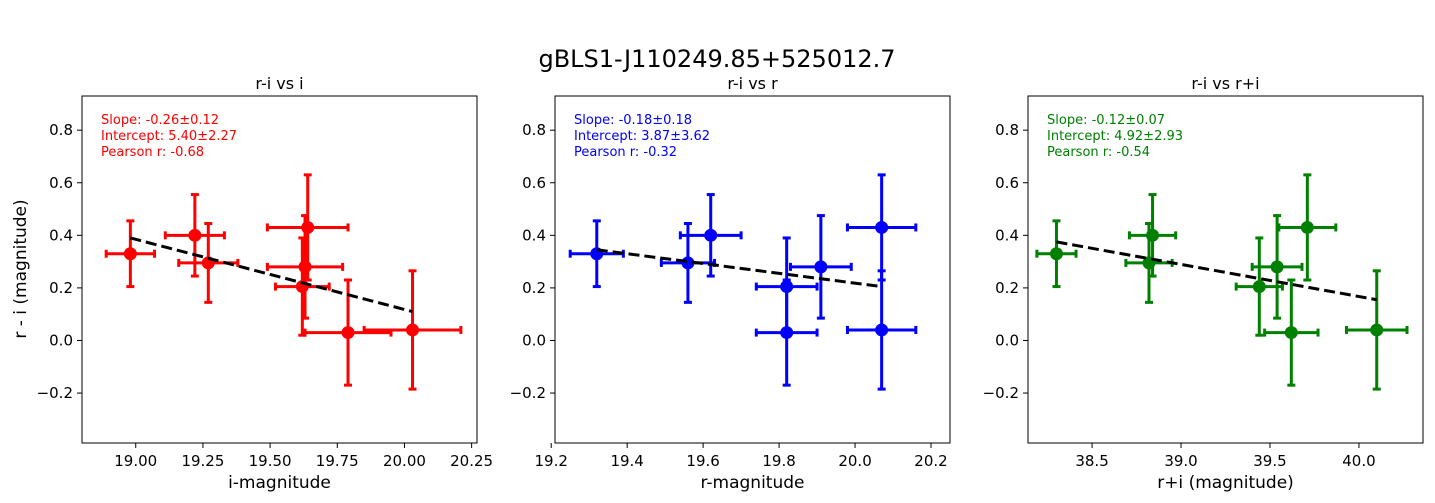  What do you see at coordinates (625, 152) in the screenshot?
I see `fit-annotation: Pearson r: -0.32` at bounding box center [625, 152].